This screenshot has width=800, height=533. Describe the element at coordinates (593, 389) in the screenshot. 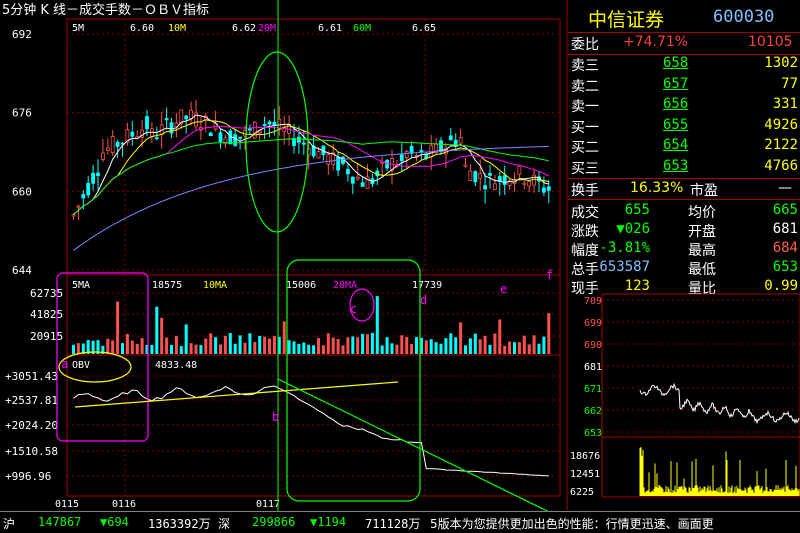

I see `mini-price-tick: 671` at that location.